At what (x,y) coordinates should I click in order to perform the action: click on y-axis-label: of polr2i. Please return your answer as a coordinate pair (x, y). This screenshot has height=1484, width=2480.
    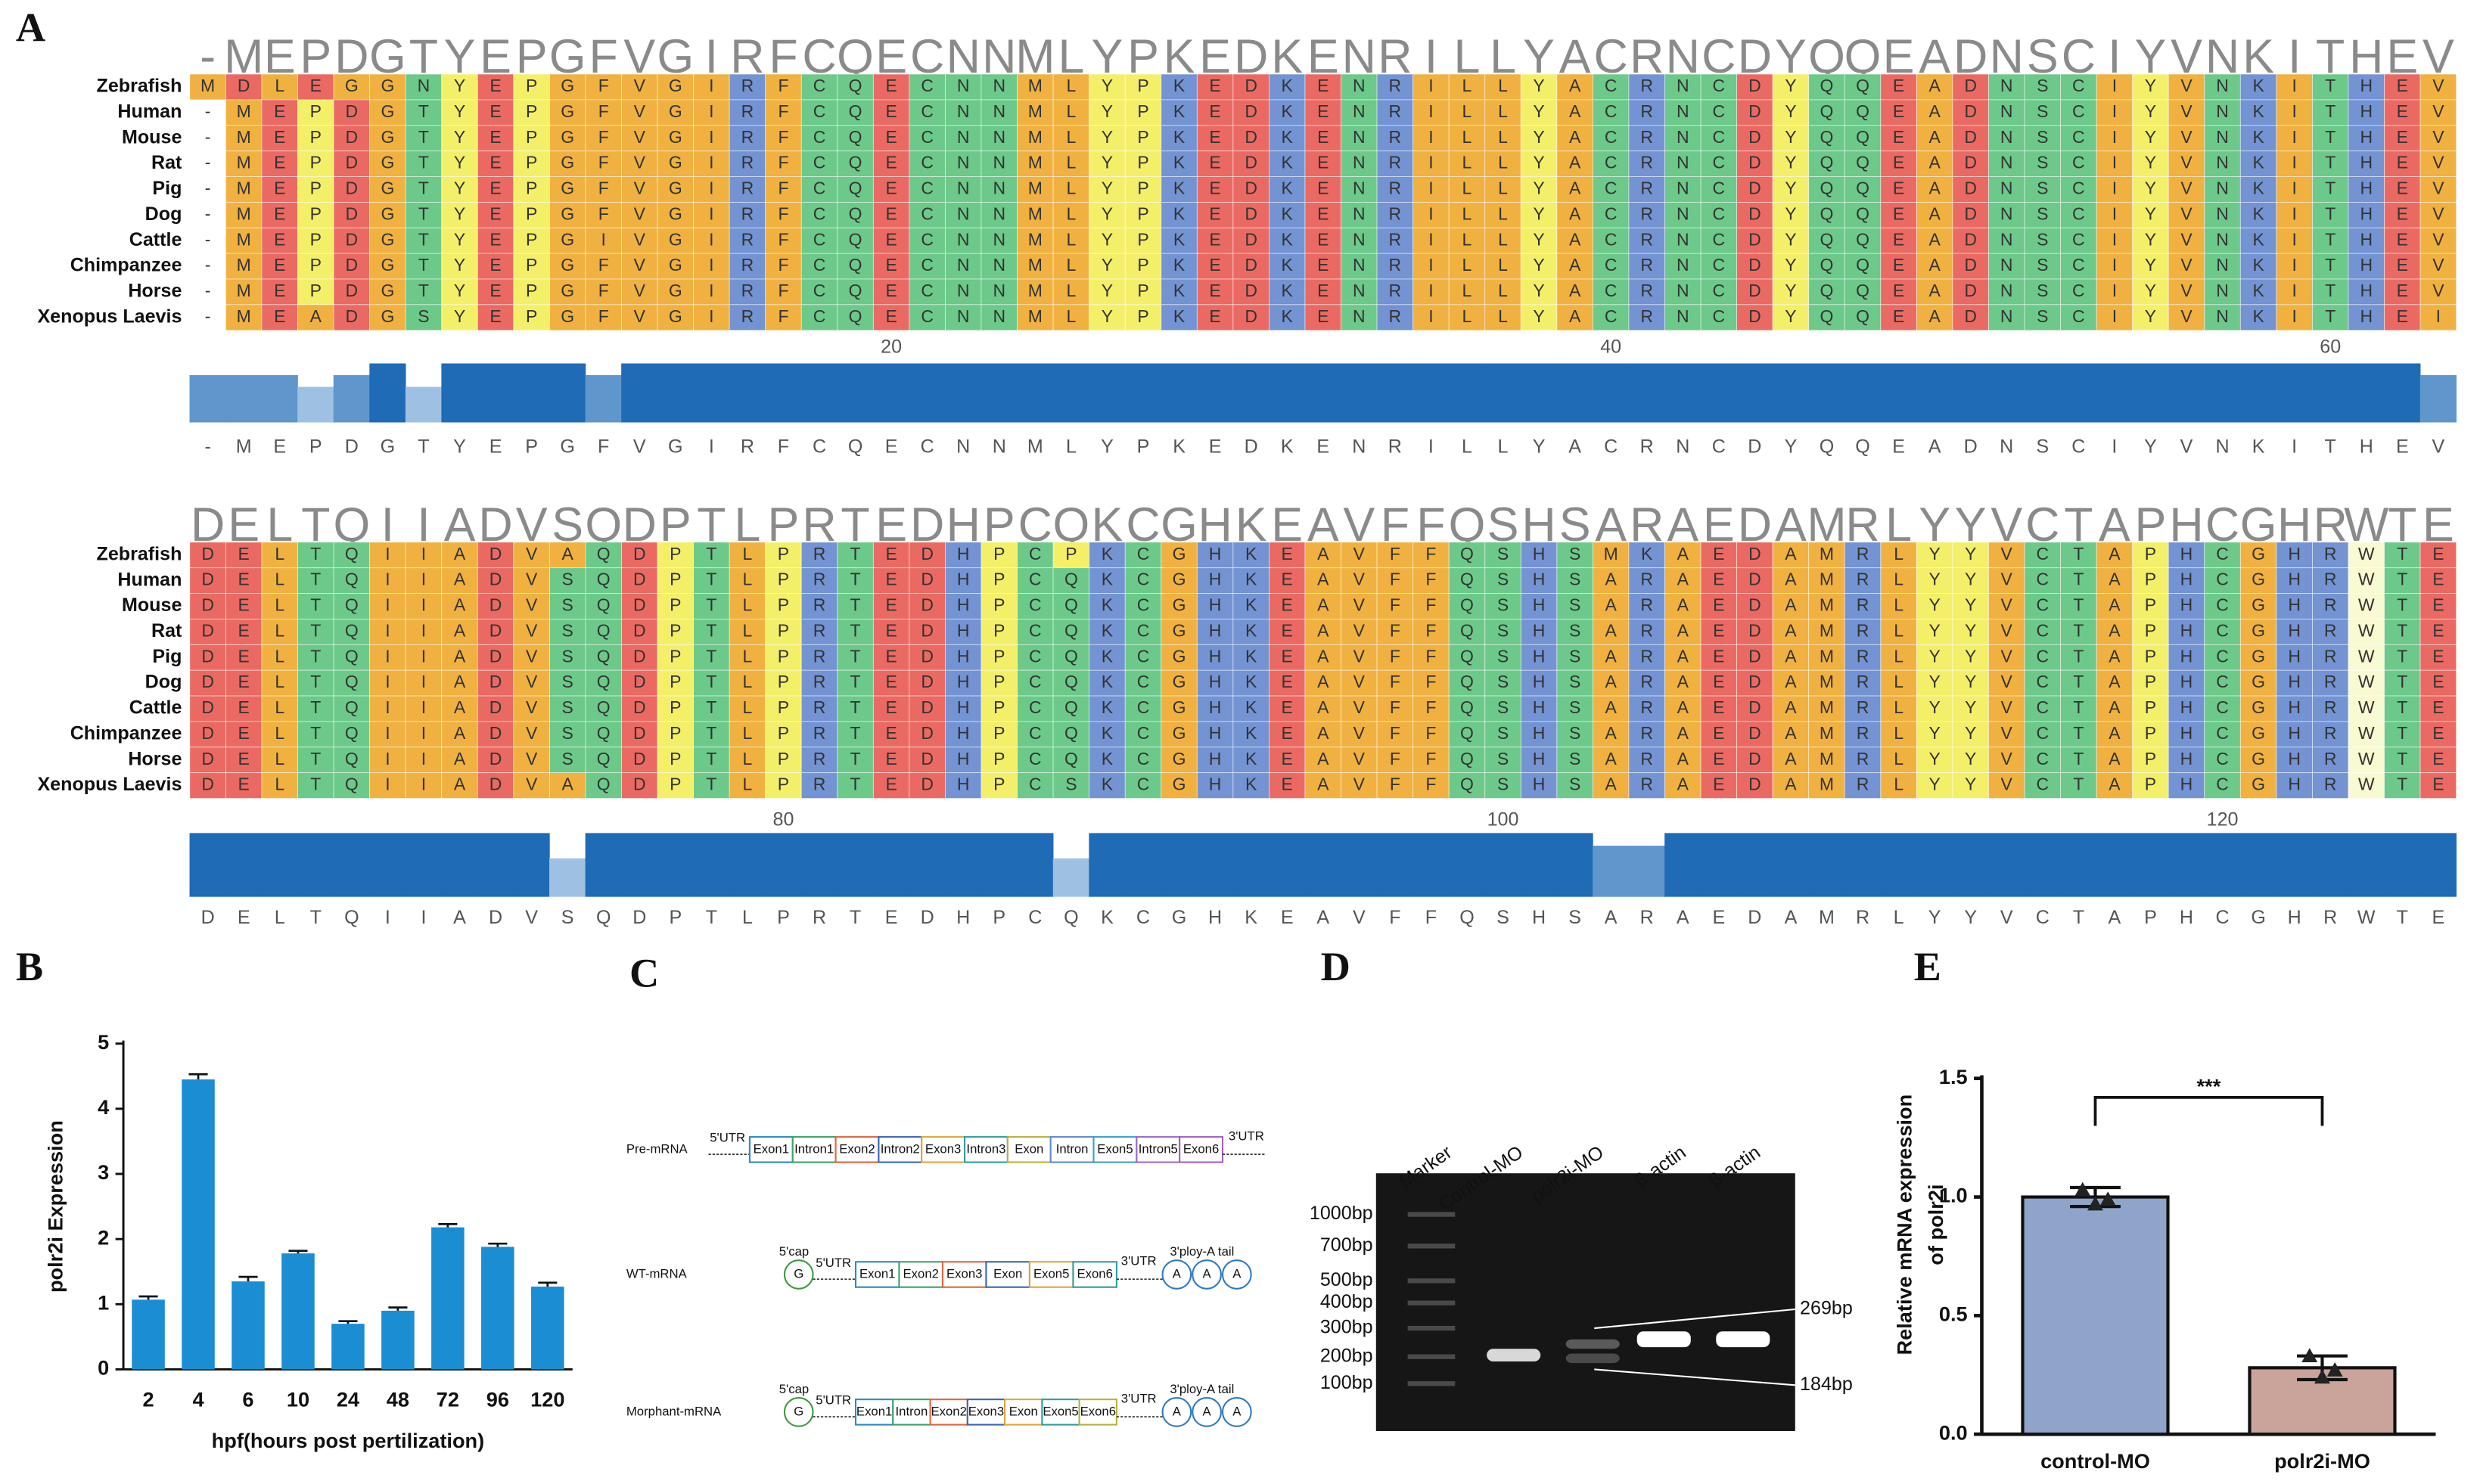
    Looking at the image, I should click on (1935, 1224).